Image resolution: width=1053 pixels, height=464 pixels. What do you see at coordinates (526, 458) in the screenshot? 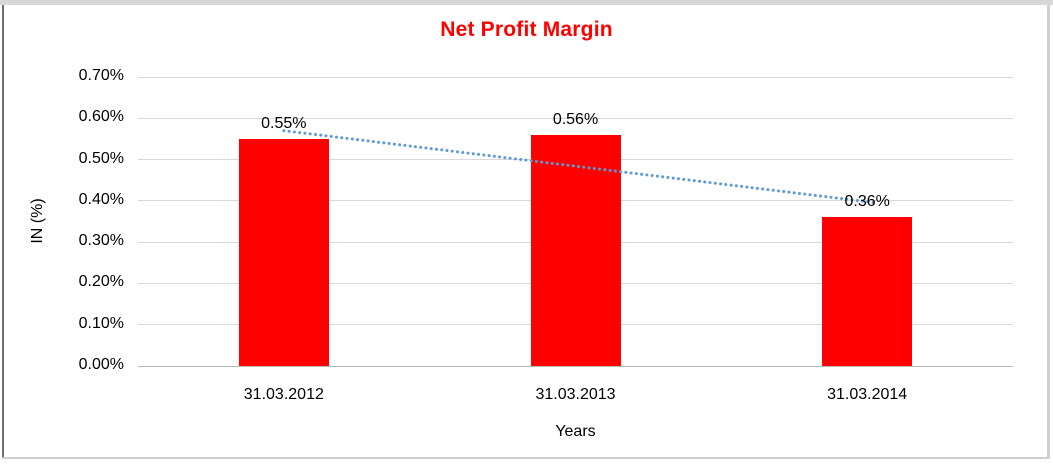
I see `frame-bottom-edge` at bounding box center [526, 458].